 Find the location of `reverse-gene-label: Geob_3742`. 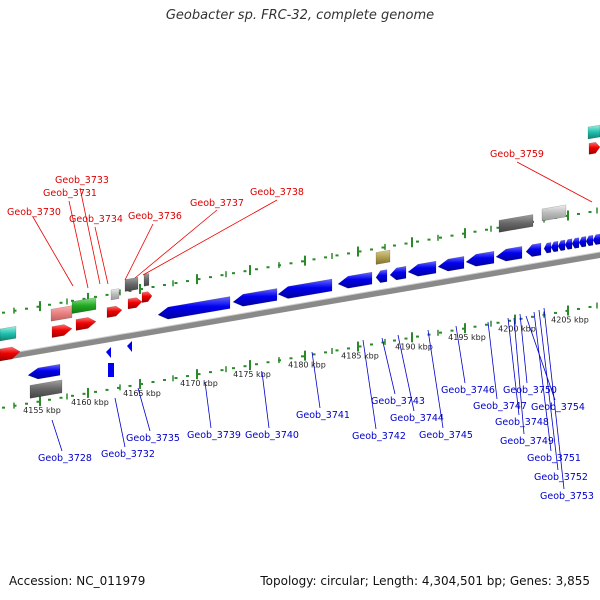

reverse-gene-label: Geob_3742 is located at coordinates (379, 436).